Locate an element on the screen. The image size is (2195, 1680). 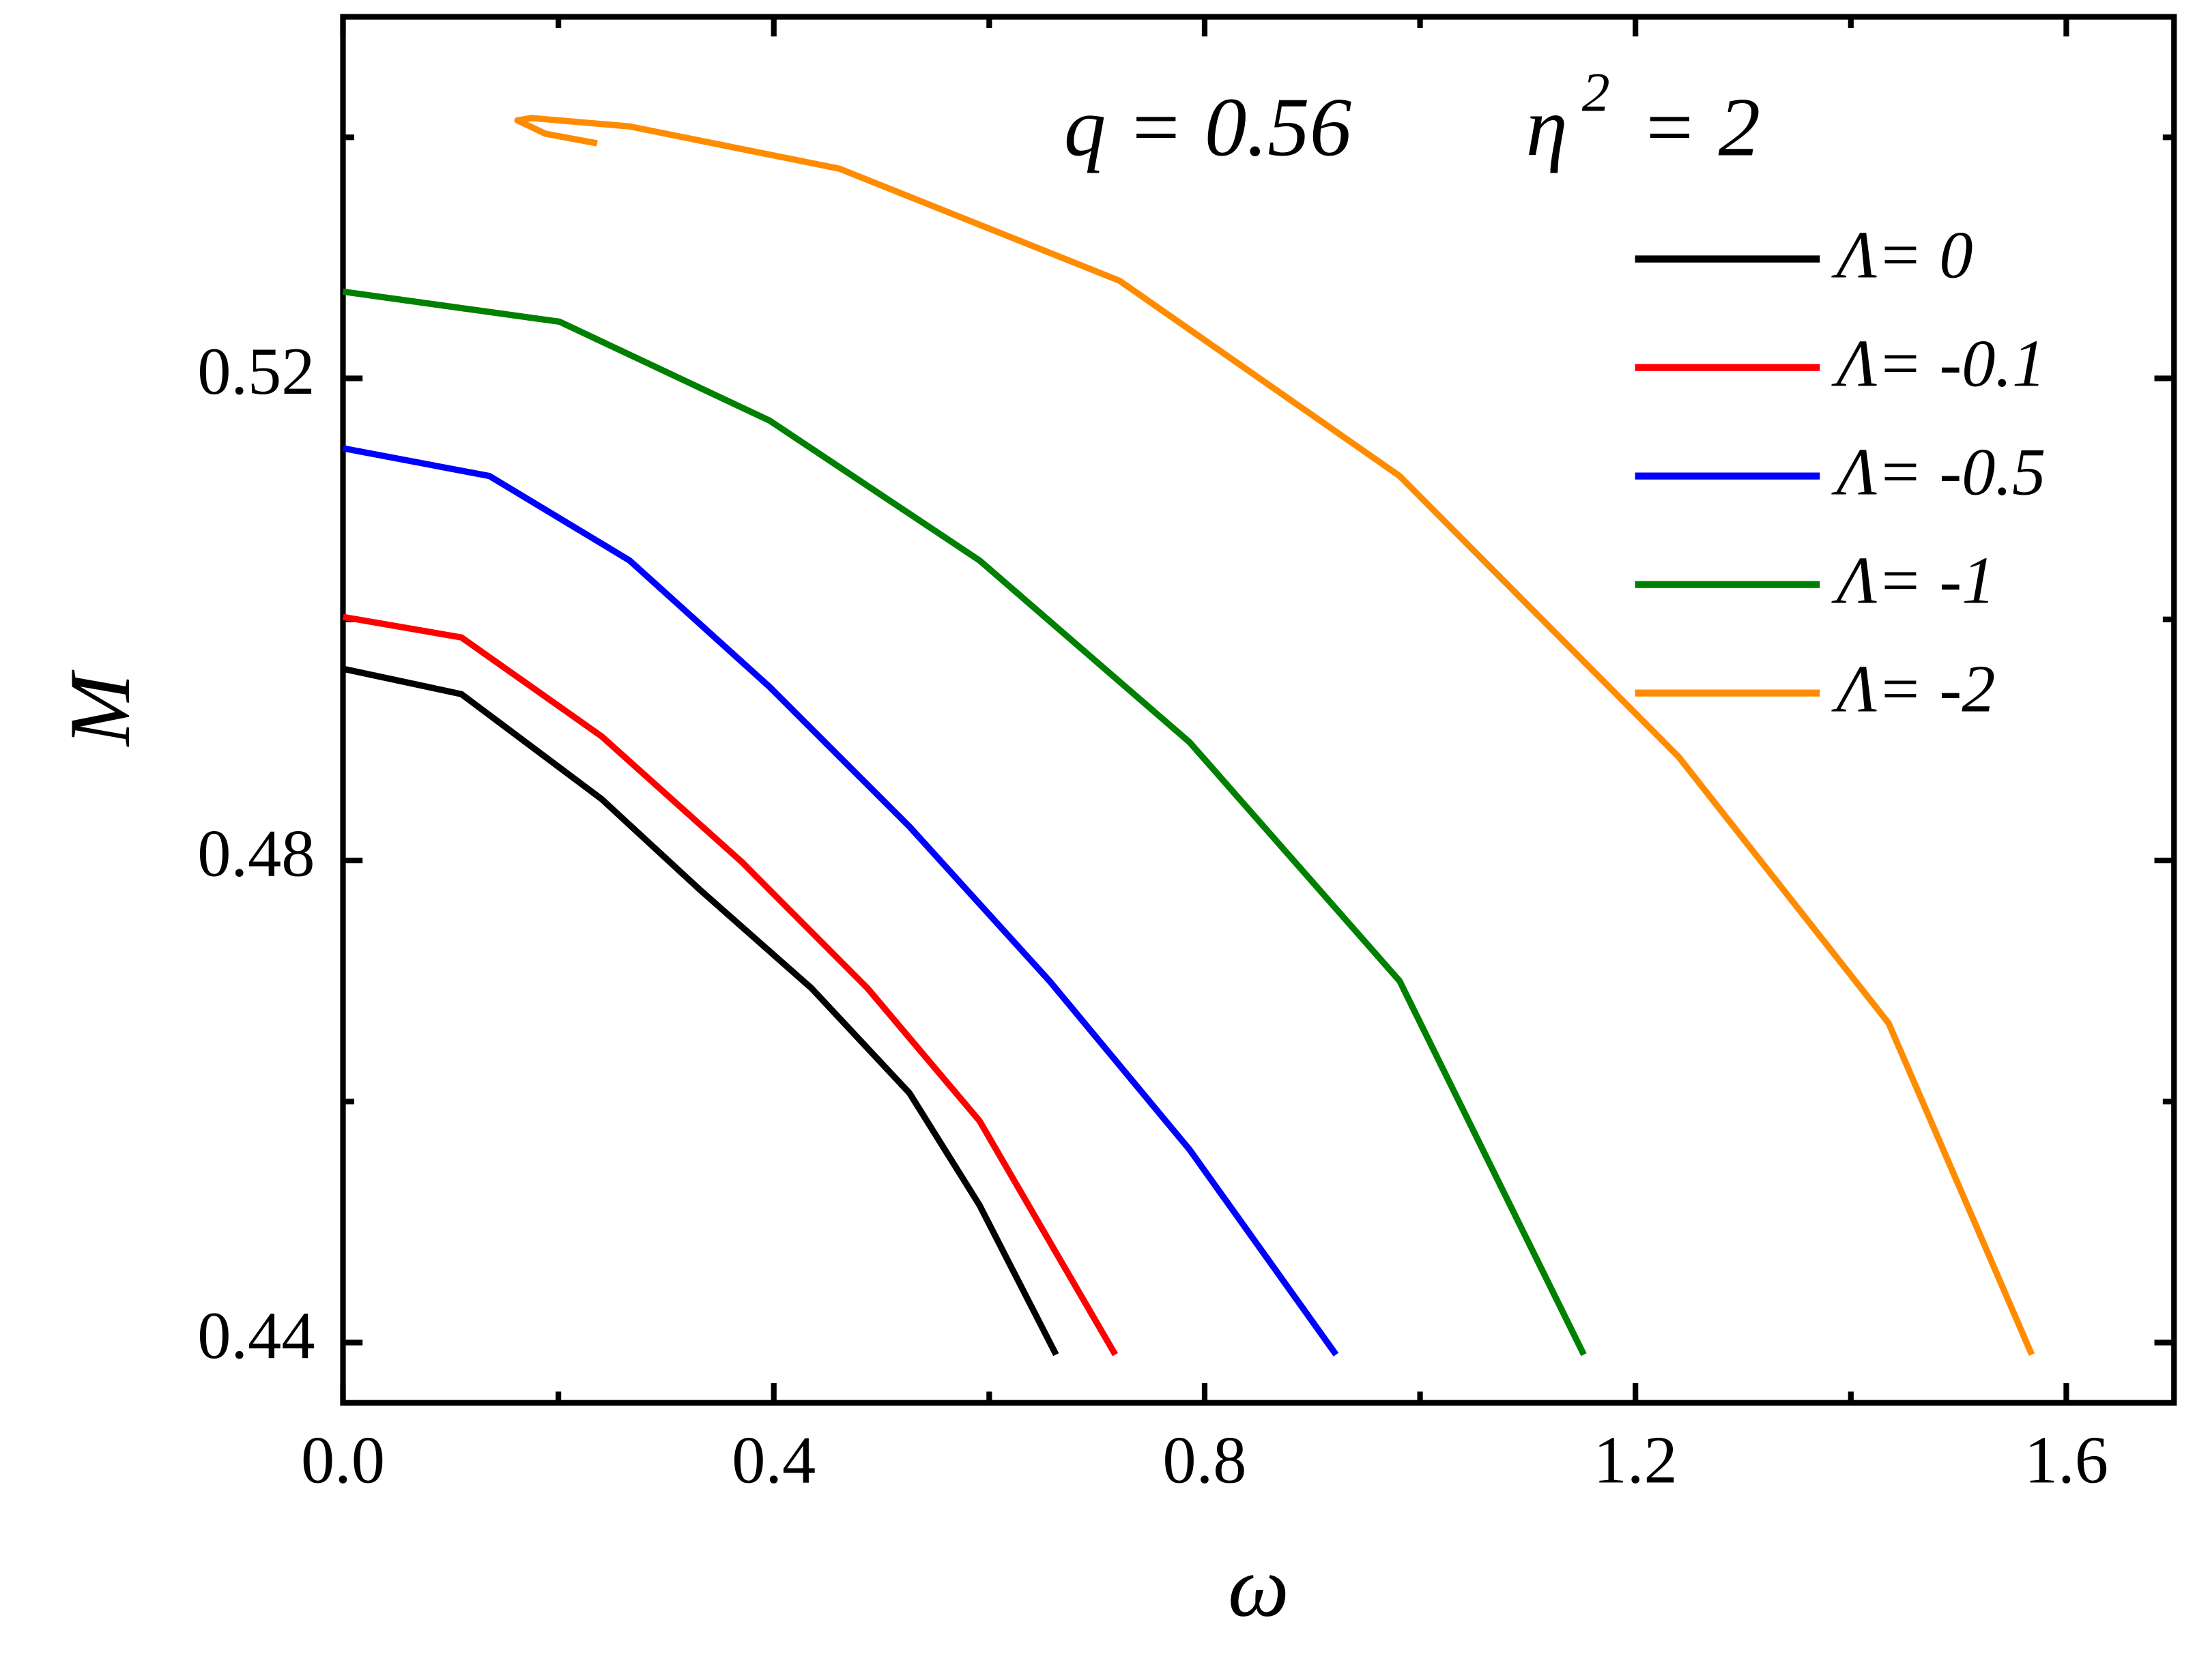
x-axis-label: ω is located at coordinates (1259, 1587).